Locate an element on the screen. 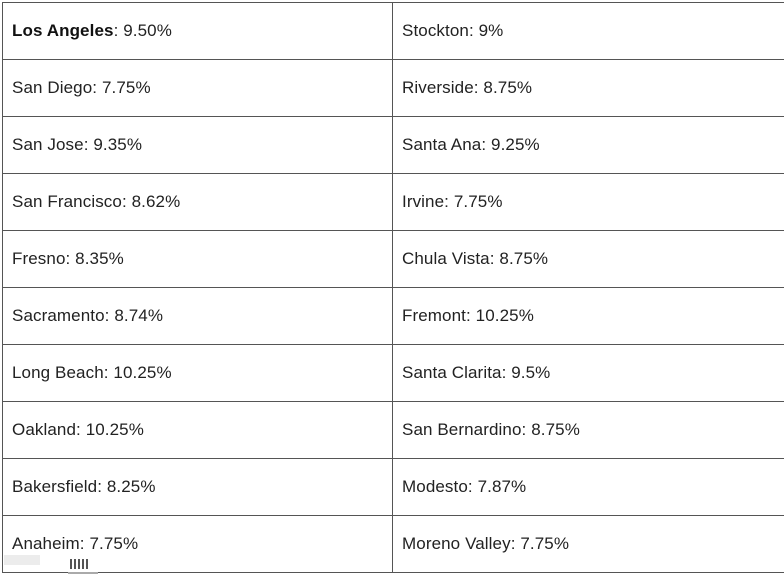 This screenshot has height=586, width=784. tax-rate: 8.74% is located at coordinates (139, 315).